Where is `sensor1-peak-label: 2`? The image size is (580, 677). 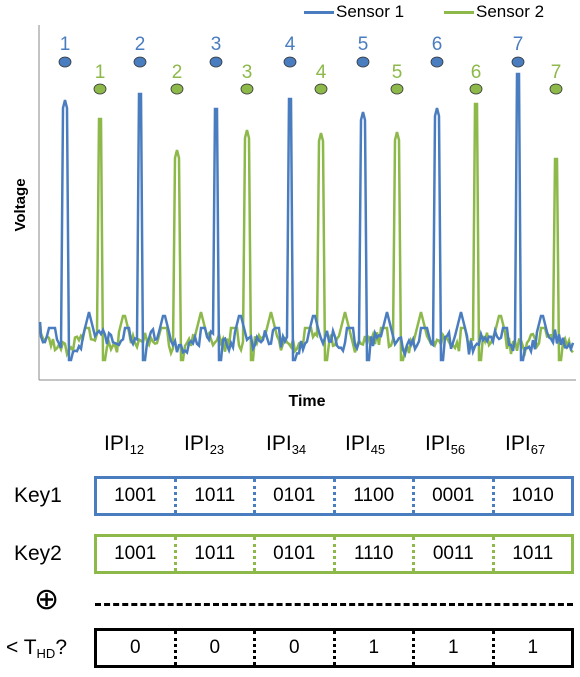
sensor1-peak-label: 2 is located at coordinates (140, 44).